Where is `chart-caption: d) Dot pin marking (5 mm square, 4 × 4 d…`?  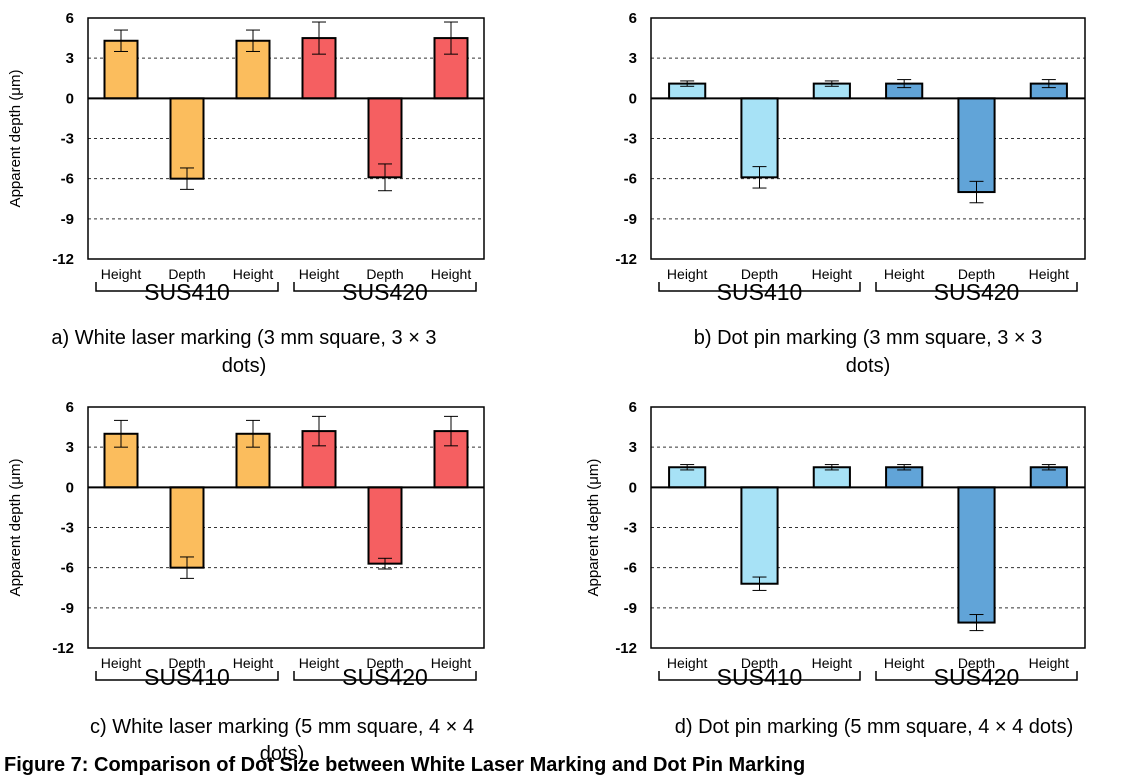
chart-caption: d) Dot pin marking (5 mm square, 4 × 4 d… is located at coordinates (874, 727).